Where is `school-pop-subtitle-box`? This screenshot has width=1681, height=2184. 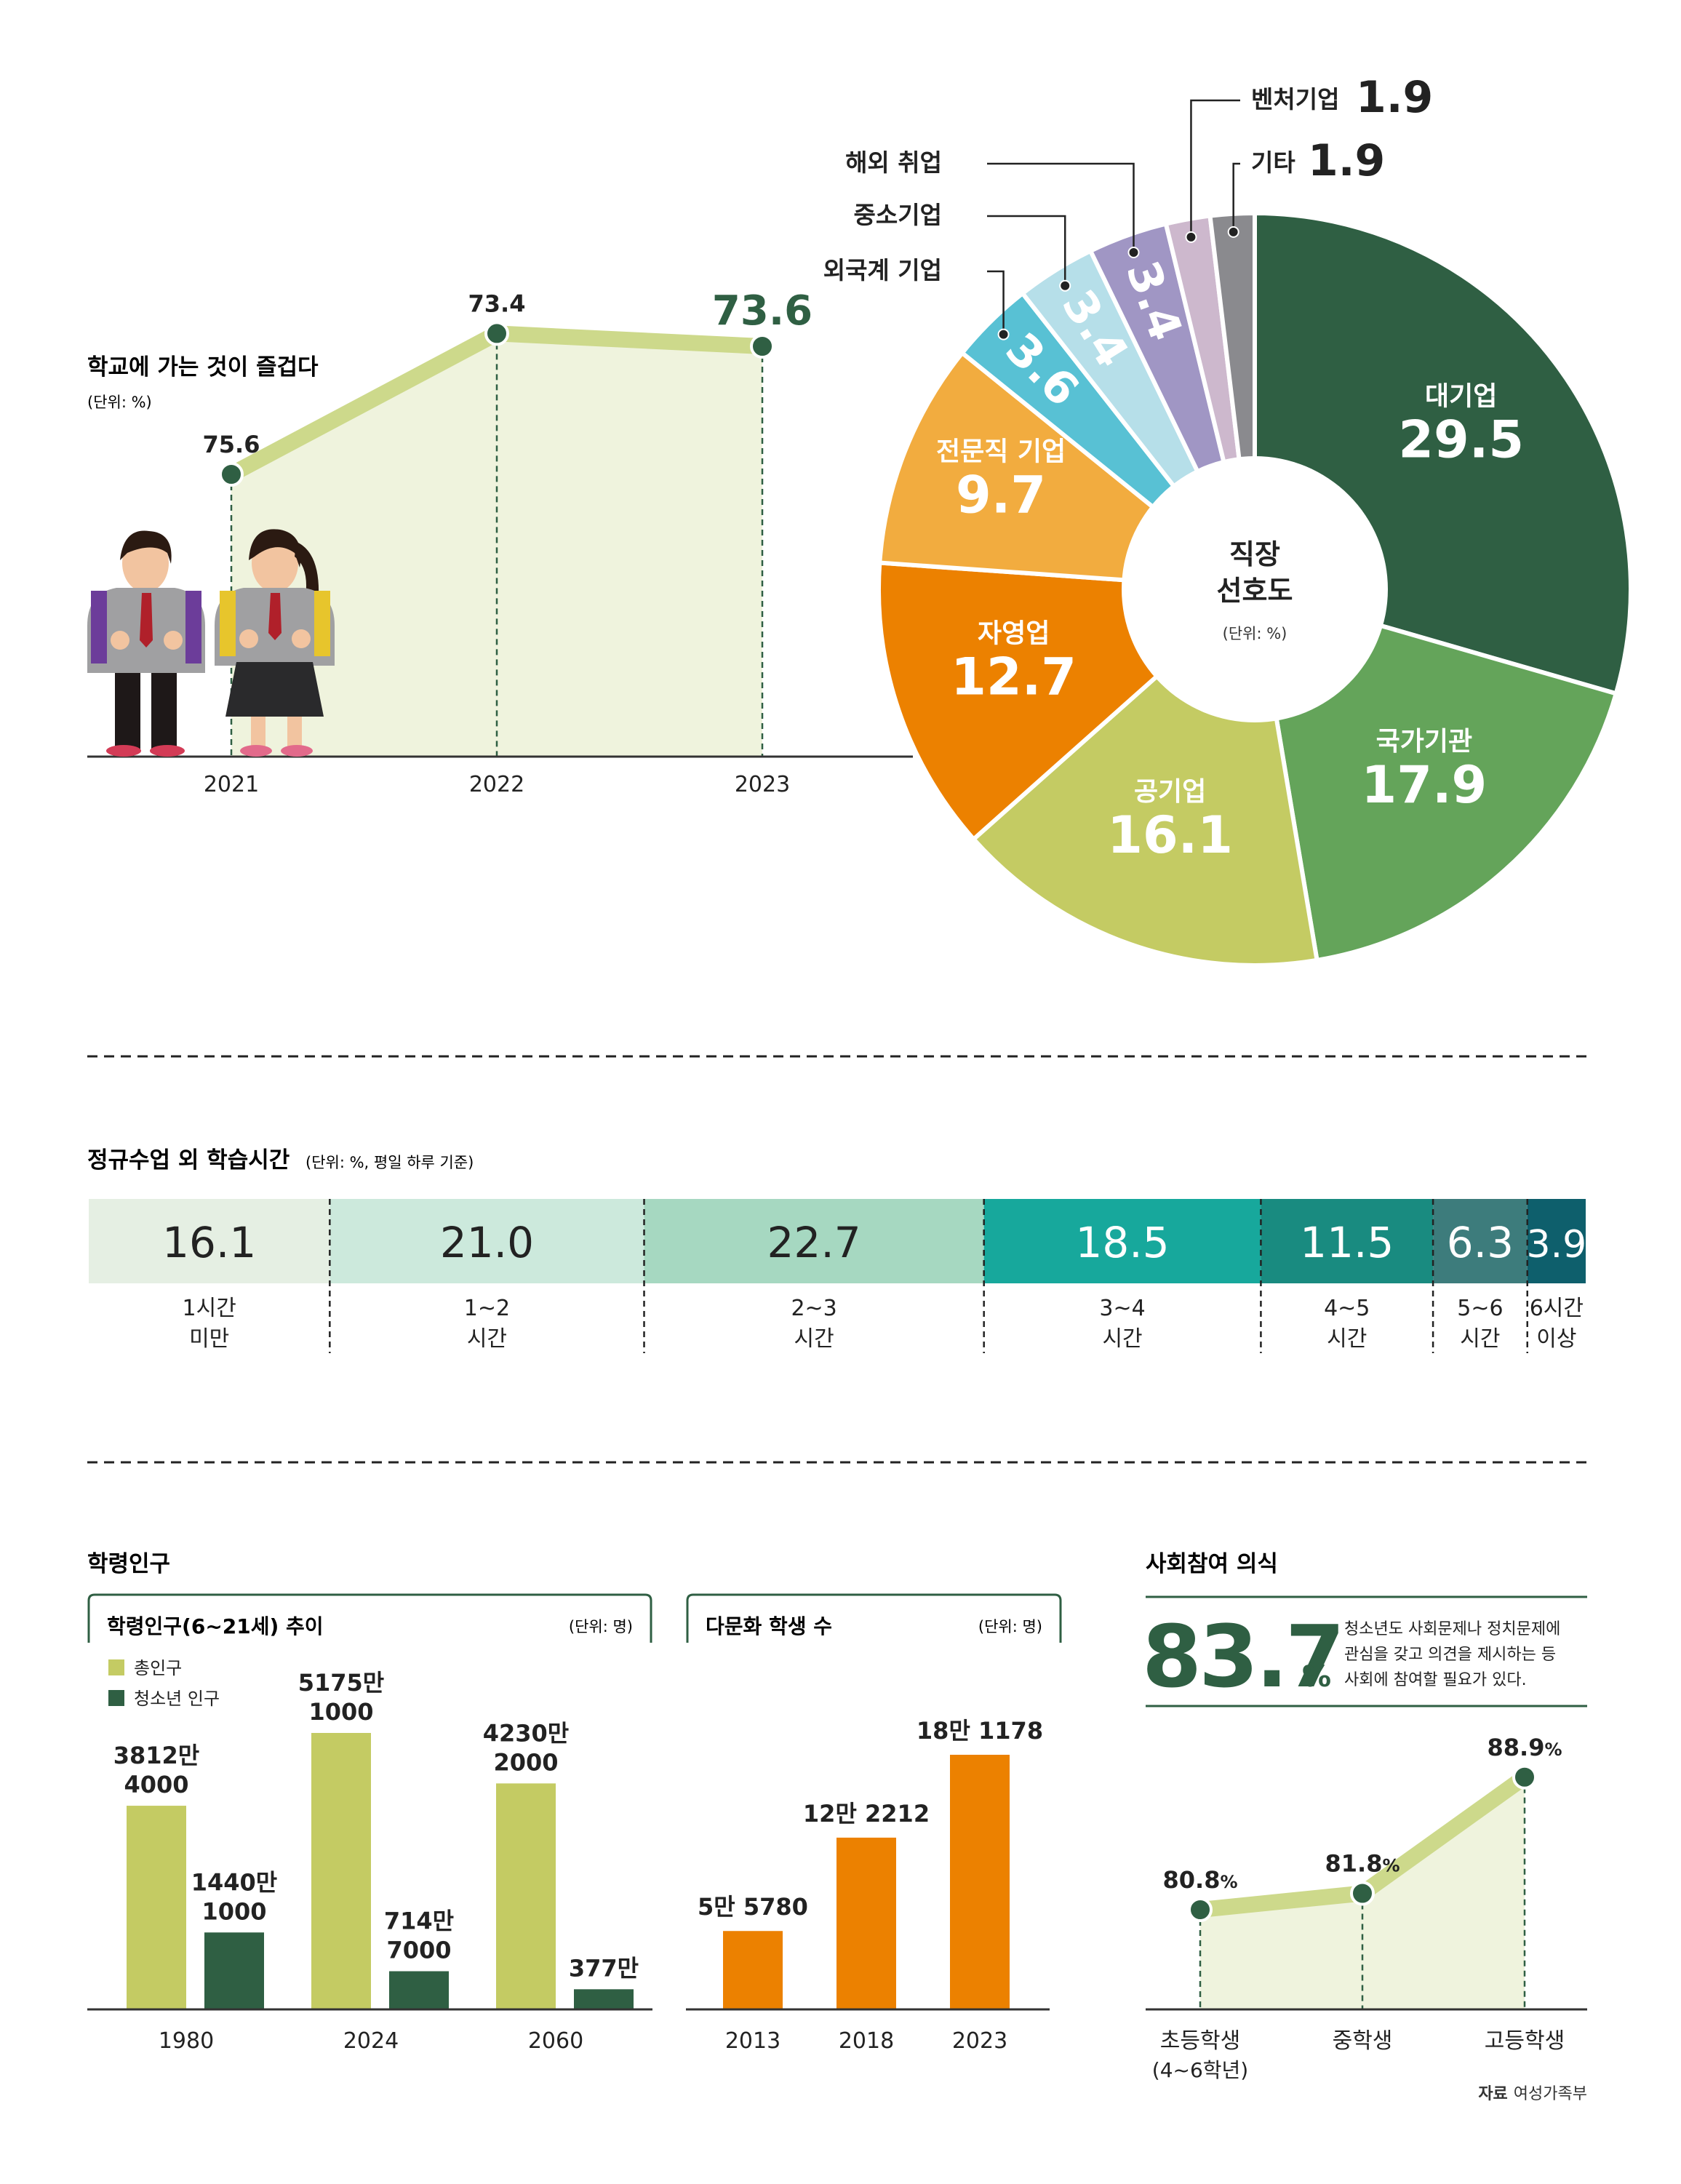
school-pop-subtitle-box is located at coordinates (369, 1618).